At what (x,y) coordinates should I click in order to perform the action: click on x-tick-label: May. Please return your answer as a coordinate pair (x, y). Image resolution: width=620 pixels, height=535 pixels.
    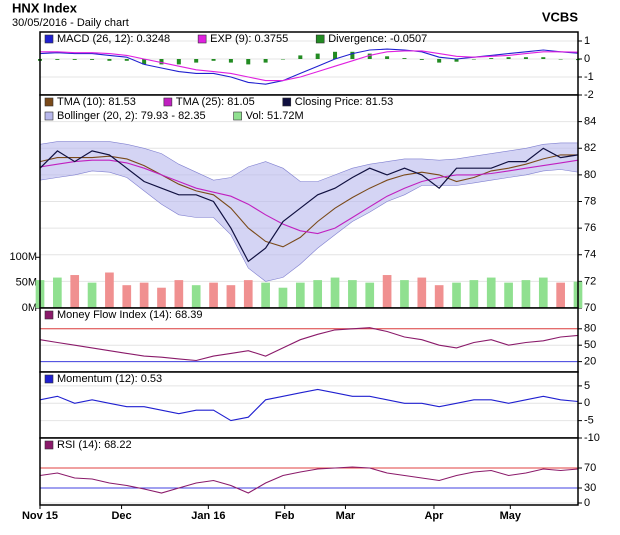
    Looking at the image, I should click on (511, 516).